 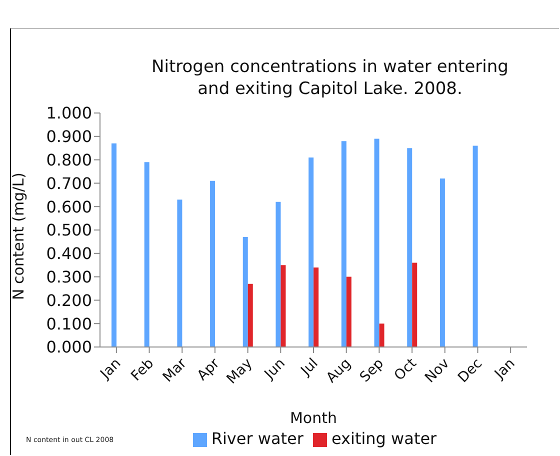 What do you see at coordinates (18, 236) in the screenshot?
I see `y-axis-title: N content (mg/L)` at bounding box center [18, 236].